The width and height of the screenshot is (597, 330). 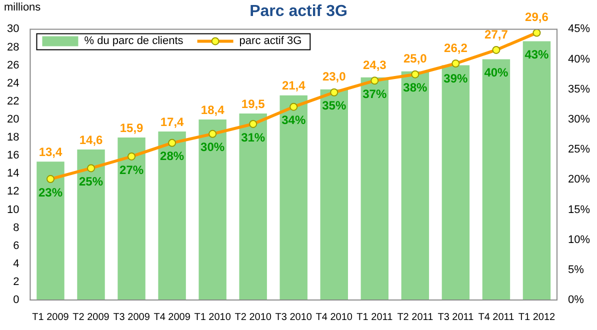 What do you see at coordinates (334, 77) in the screenshot?
I see `data-label: 23,0` at bounding box center [334, 77].